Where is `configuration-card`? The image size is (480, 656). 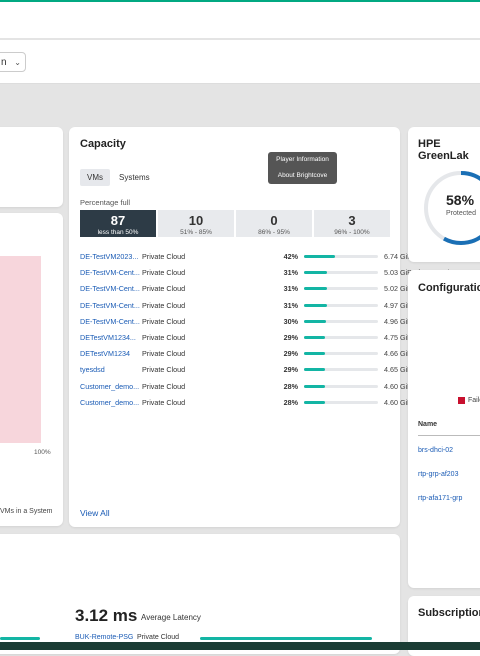
configuration-card is located at coordinates (444, 429).